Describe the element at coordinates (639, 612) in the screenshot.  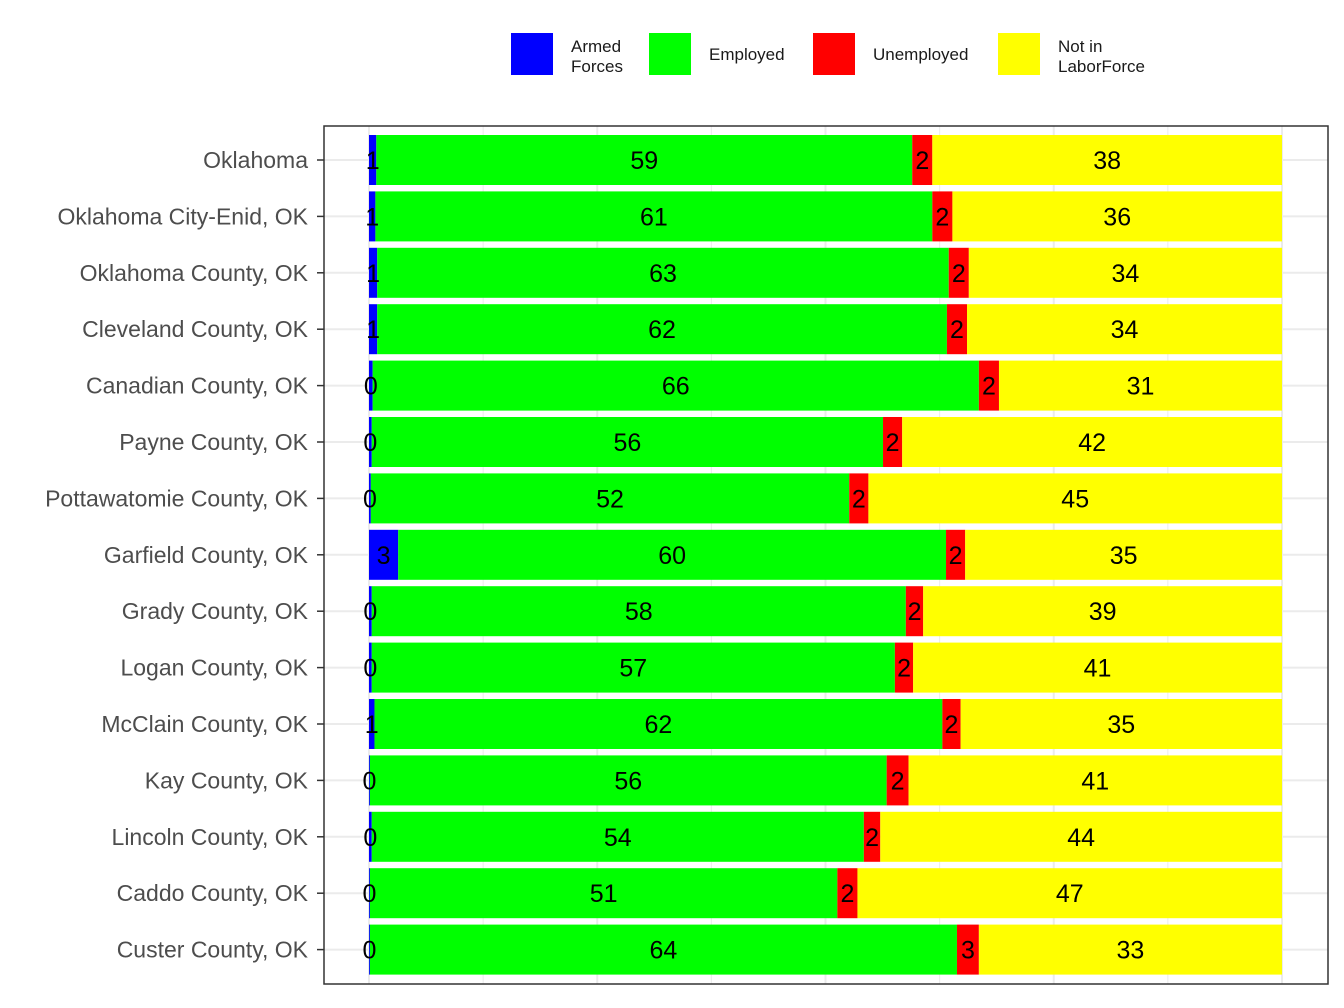
I see `segment-label-employed: 58` at that location.